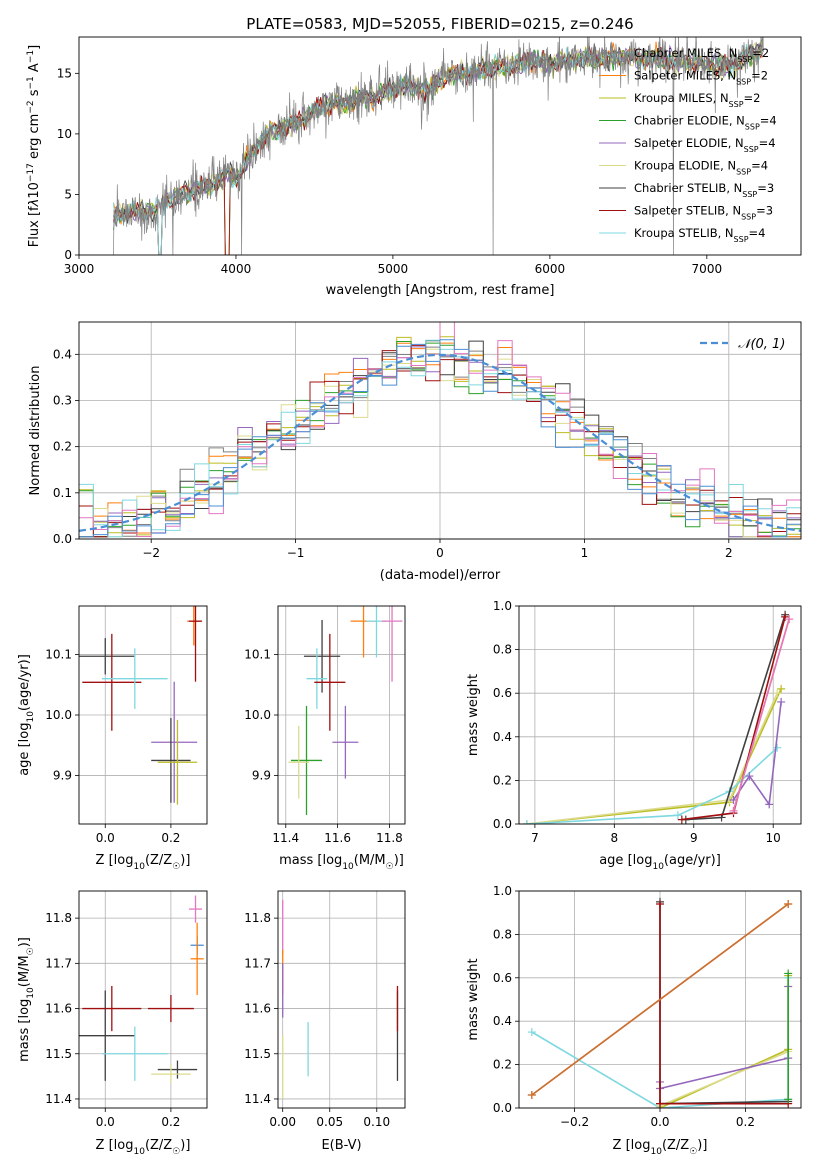  What do you see at coordinates (704, 190) in the screenshot?
I see `legend-entry: Chabrier STELIB, NSSP=3` at bounding box center [704, 190].